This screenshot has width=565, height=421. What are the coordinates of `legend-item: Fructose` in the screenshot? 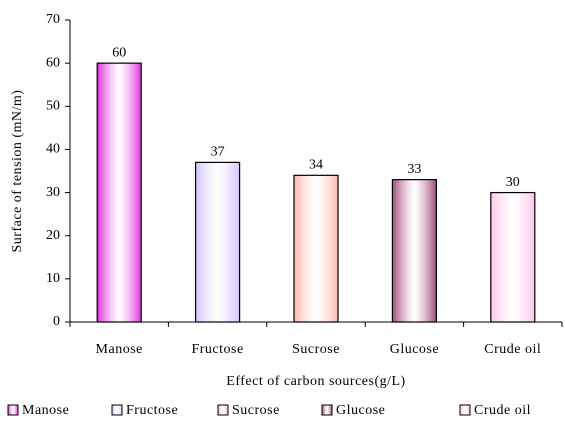 It's located at (144, 410).